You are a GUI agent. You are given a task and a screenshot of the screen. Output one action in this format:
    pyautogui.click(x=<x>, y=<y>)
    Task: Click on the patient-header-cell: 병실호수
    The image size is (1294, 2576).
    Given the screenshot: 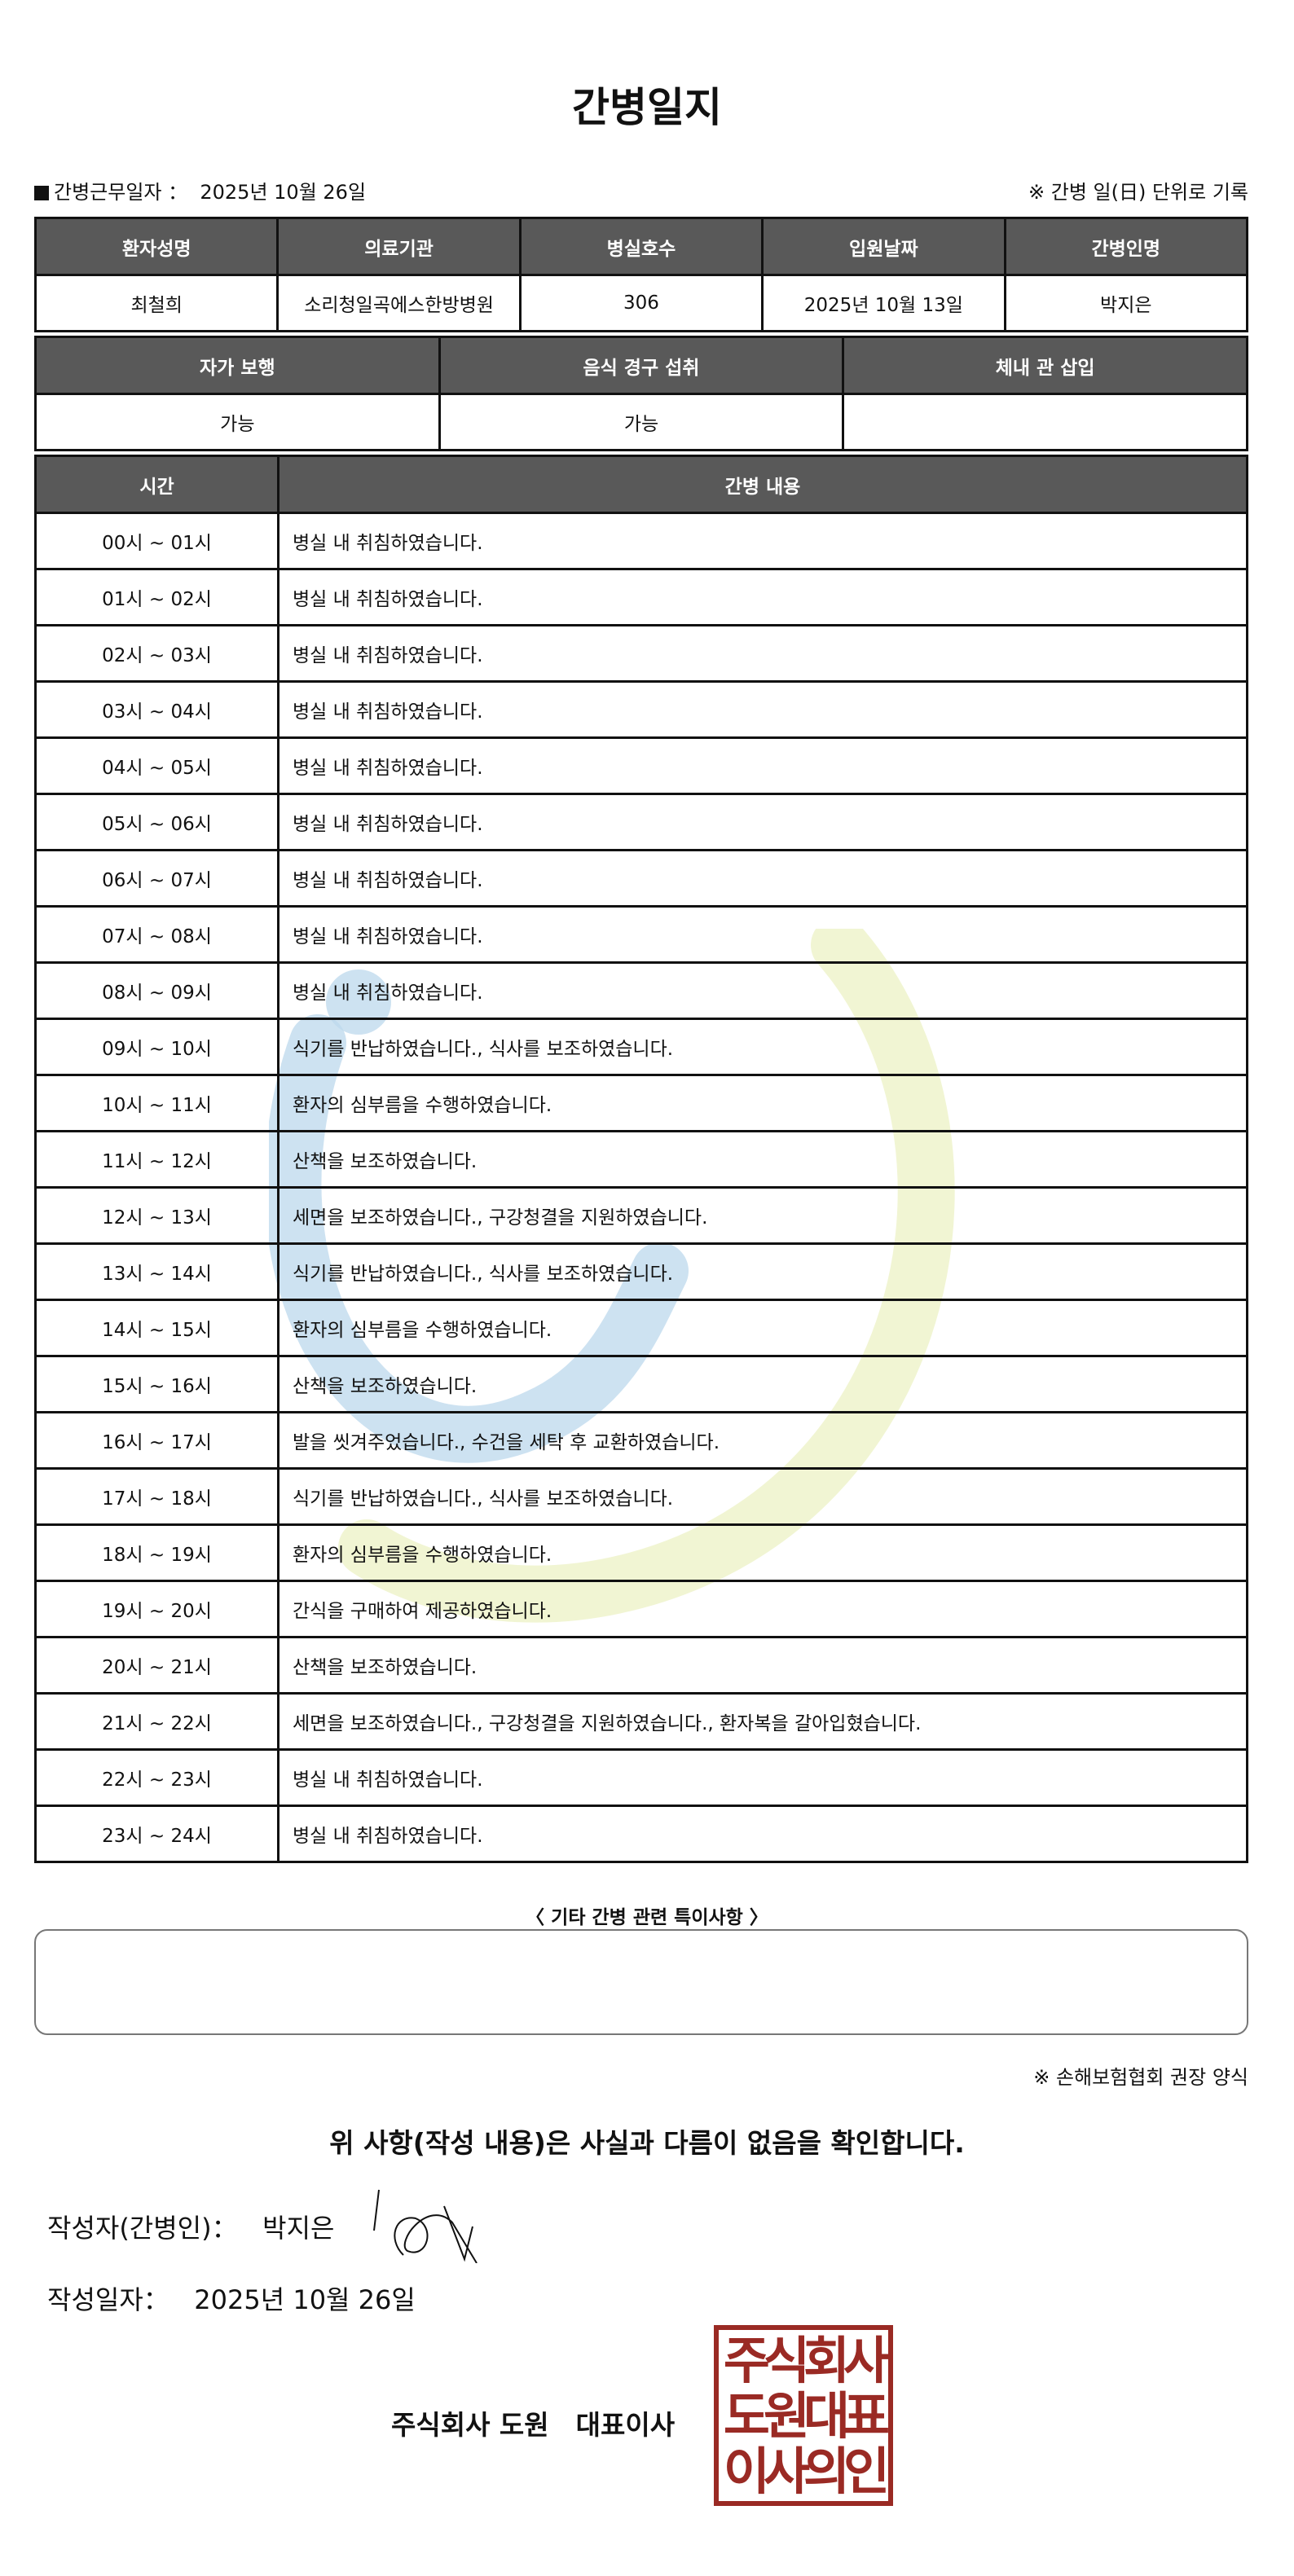 What is the action you would take?
    pyautogui.click(x=641, y=246)
    